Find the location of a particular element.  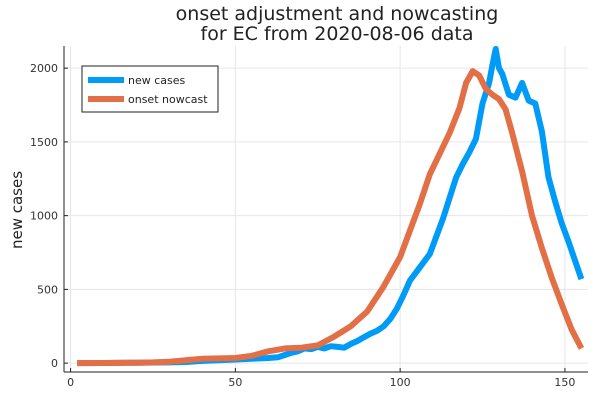

legend-entry: new cases is located at coordinates (157, 80).